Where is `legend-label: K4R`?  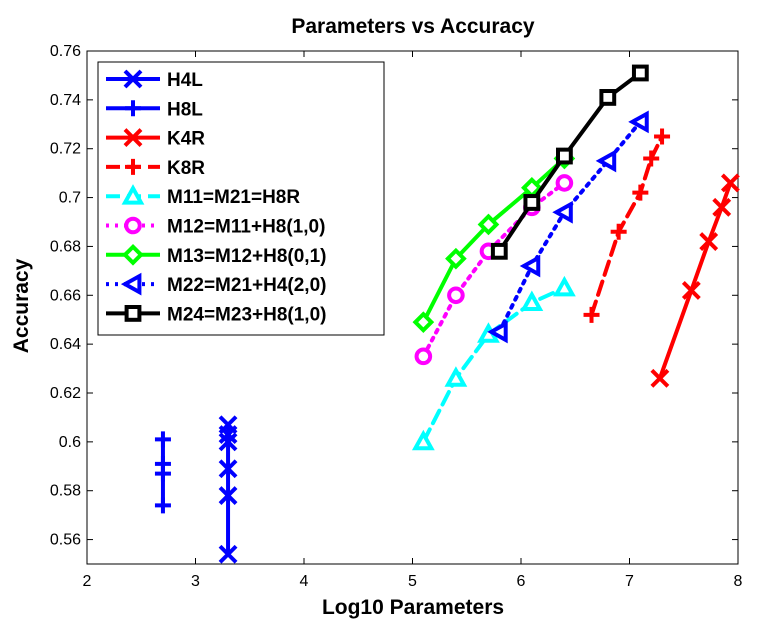
legend-label: K4R is located at coordinates (186, 139).